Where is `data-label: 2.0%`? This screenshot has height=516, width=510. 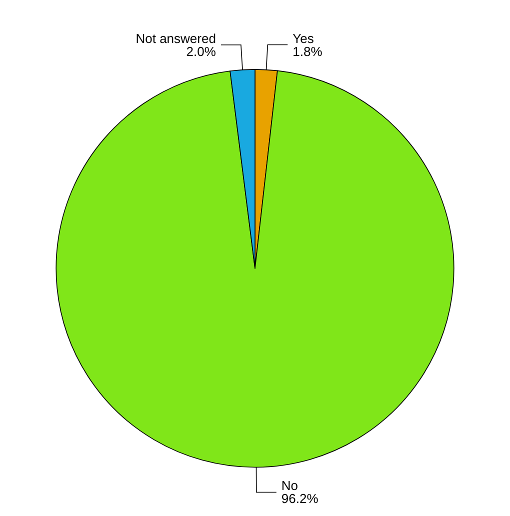 data-label: 2.0% is located at coordinates (201, 51).